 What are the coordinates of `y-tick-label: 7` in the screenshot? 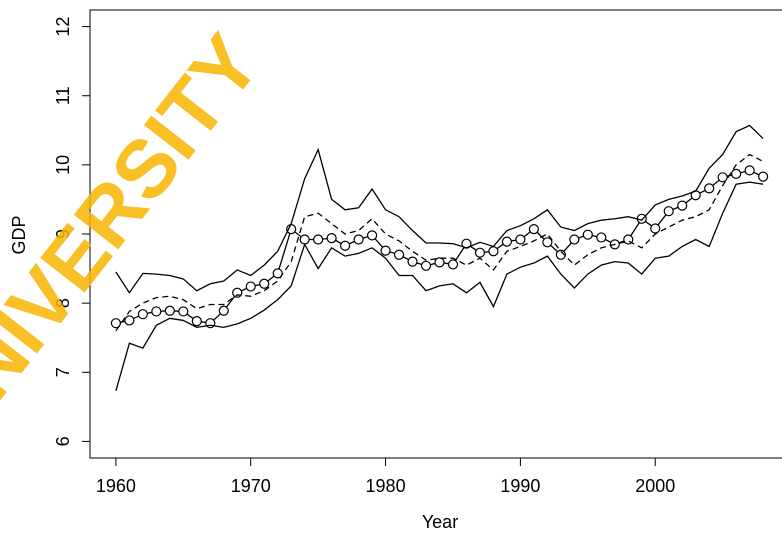 It's located at (63, 372).